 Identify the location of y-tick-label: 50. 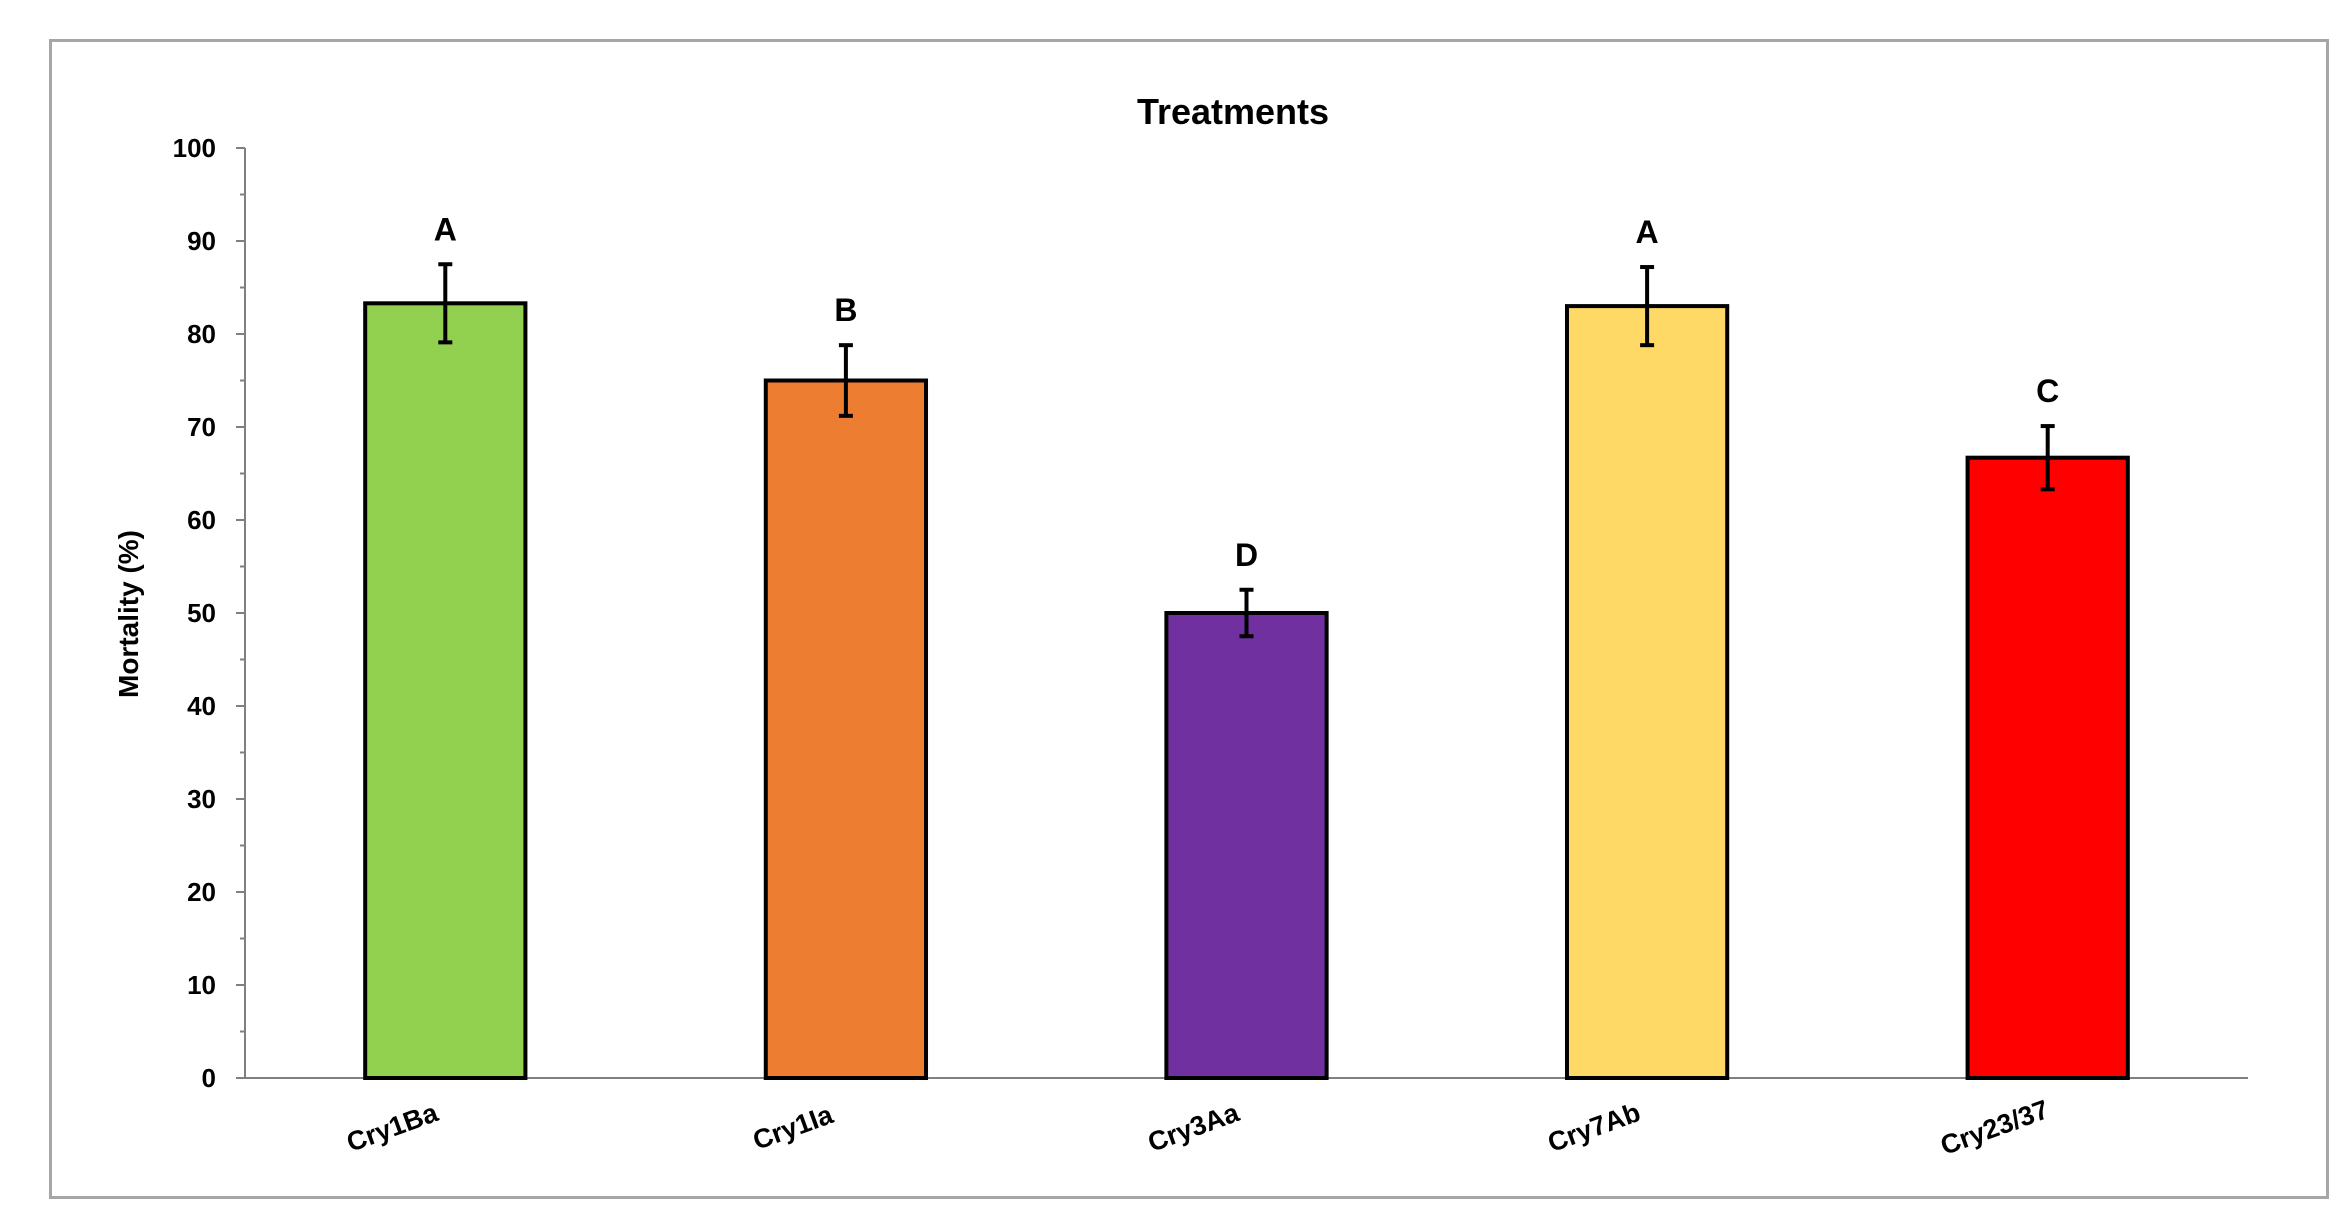
(201, 613).